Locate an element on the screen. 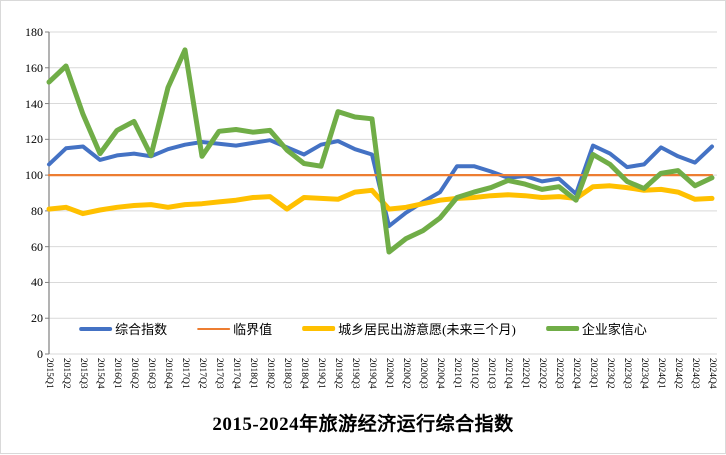  x-axis-label: 2017Q4 is located at coordinates (236, 373).